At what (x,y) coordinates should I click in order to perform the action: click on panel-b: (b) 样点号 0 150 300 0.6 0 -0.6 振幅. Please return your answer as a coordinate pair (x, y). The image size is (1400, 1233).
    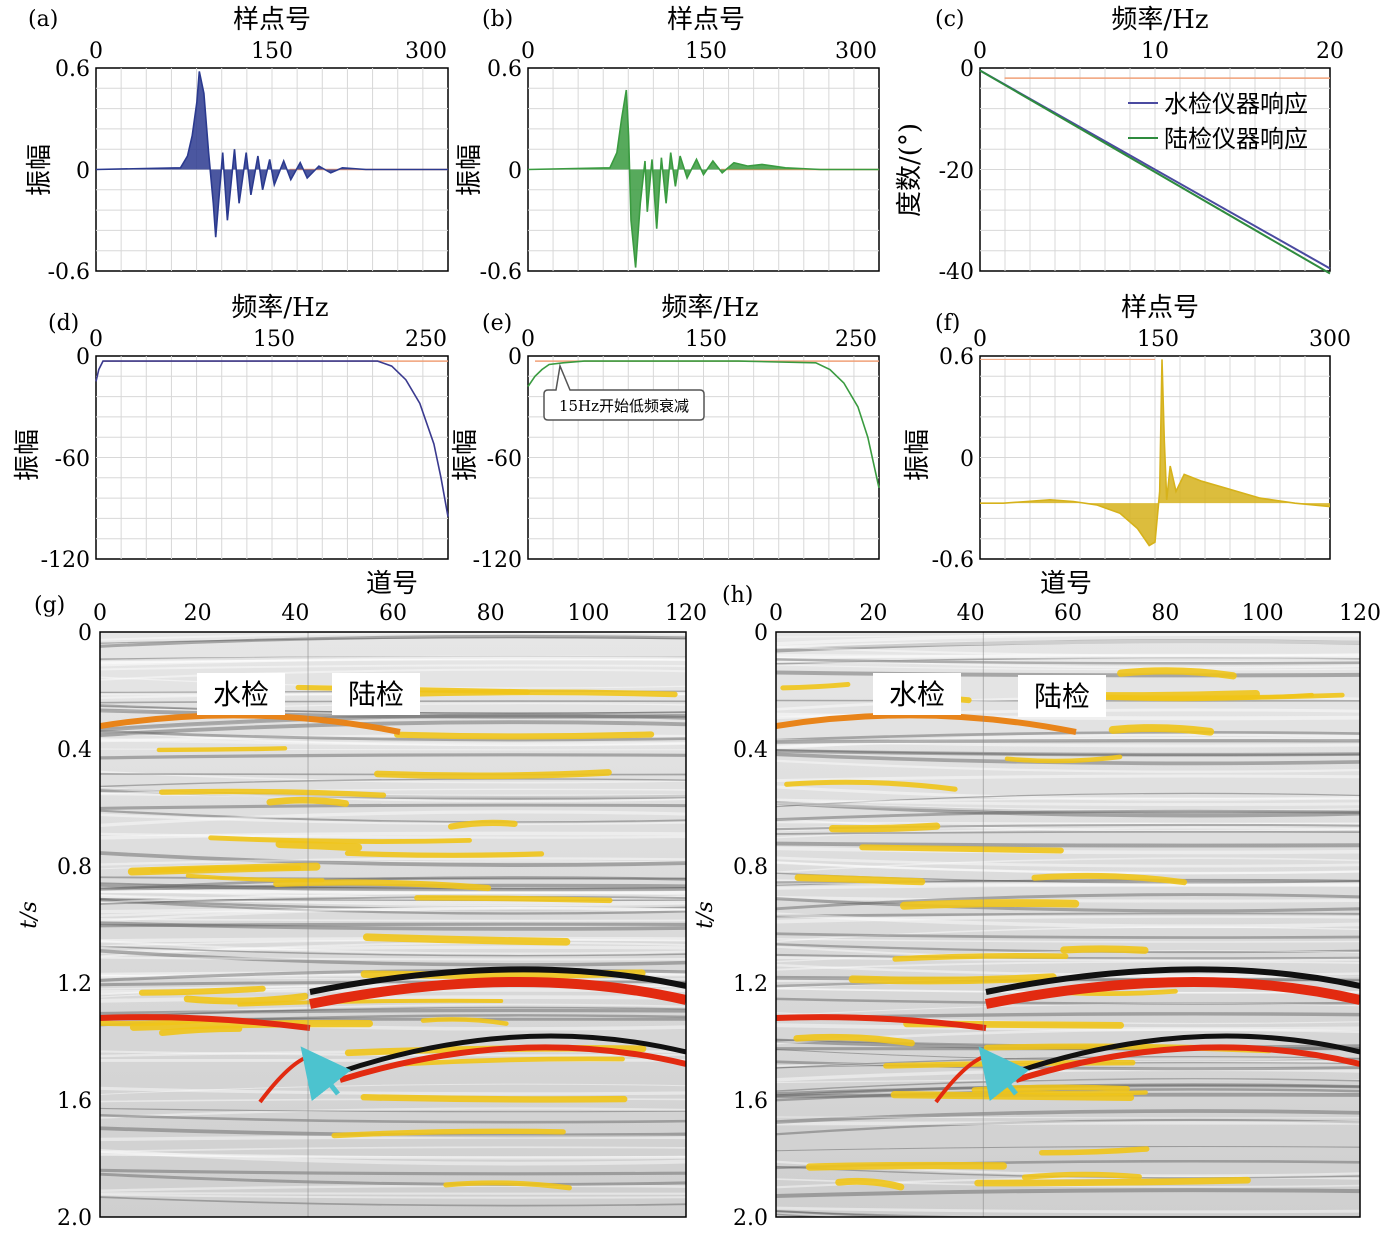
    Looking at the image, I should click on (667, 145).